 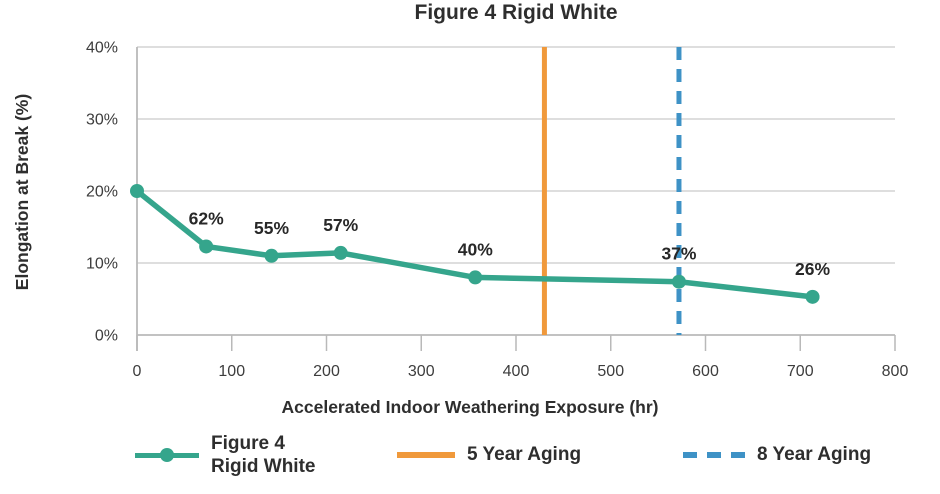 What do you see at coordinates (421, 371) in the screenshot?
I see `x-tick-label: 300` at bounding box center [421, 371].